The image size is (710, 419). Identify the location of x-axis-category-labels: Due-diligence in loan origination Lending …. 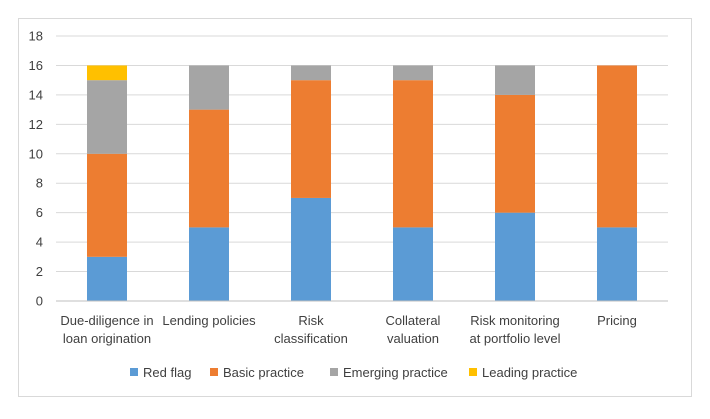
(348, 329).